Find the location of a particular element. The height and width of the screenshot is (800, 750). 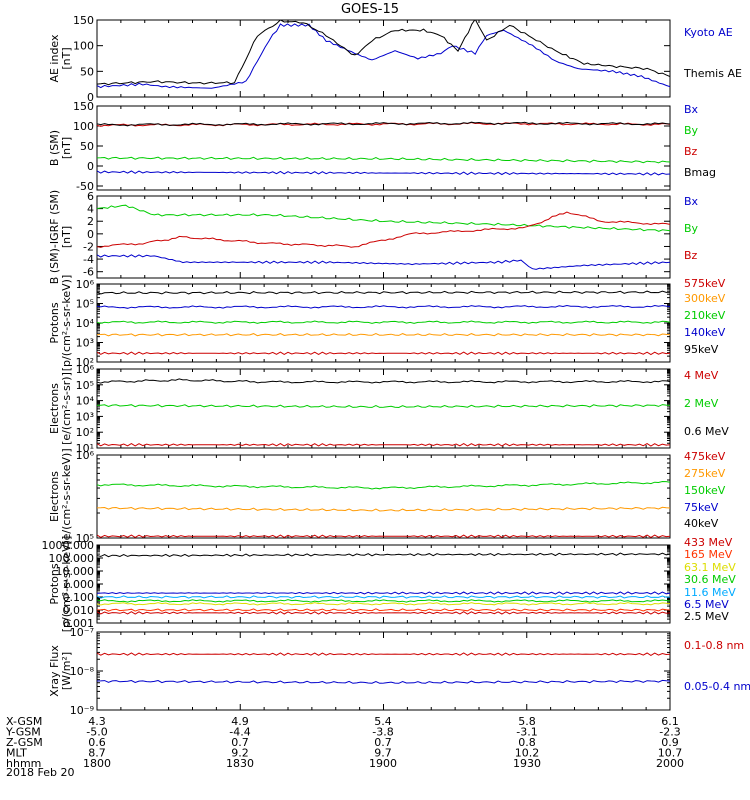

series-line-11-6-mev is located at coordinates (383, 597).